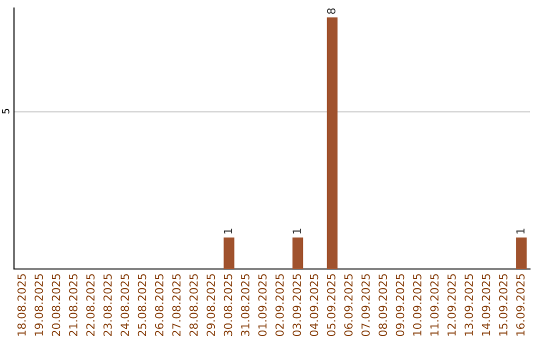 This screenshot has height=340, width=540. What do you see at coordinates (331, 305) in the screenshot?
I see `x-tick-label: 05.09.2025` at bounding box center [331, 305].